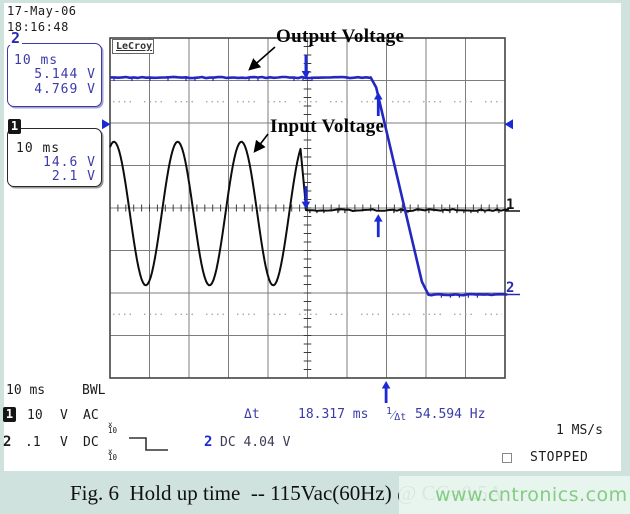  I want to click on acquisition-state: STOPPED, so click(559, 457).